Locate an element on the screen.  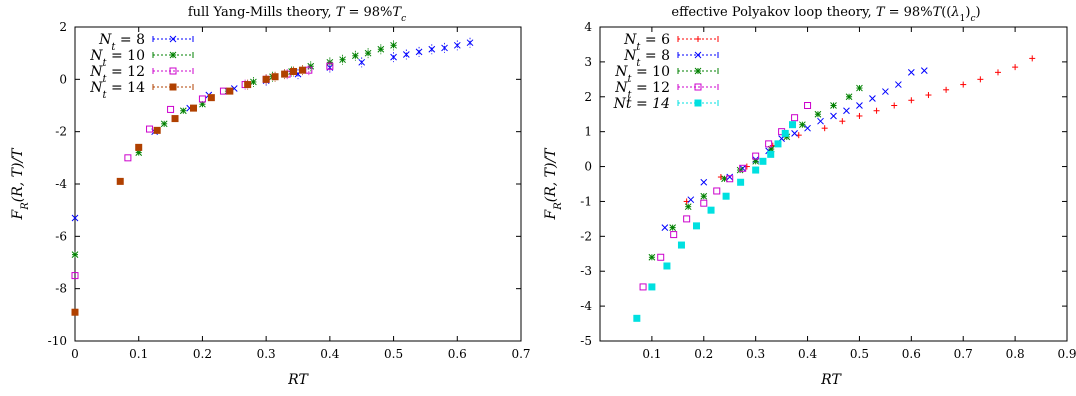
legend-label: Nt = 6 is located at coordinates (646, 42).